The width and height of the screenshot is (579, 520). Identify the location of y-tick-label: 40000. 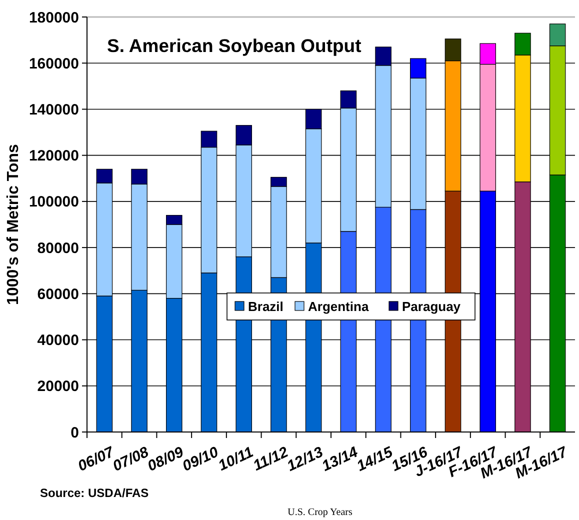
(58, 341).